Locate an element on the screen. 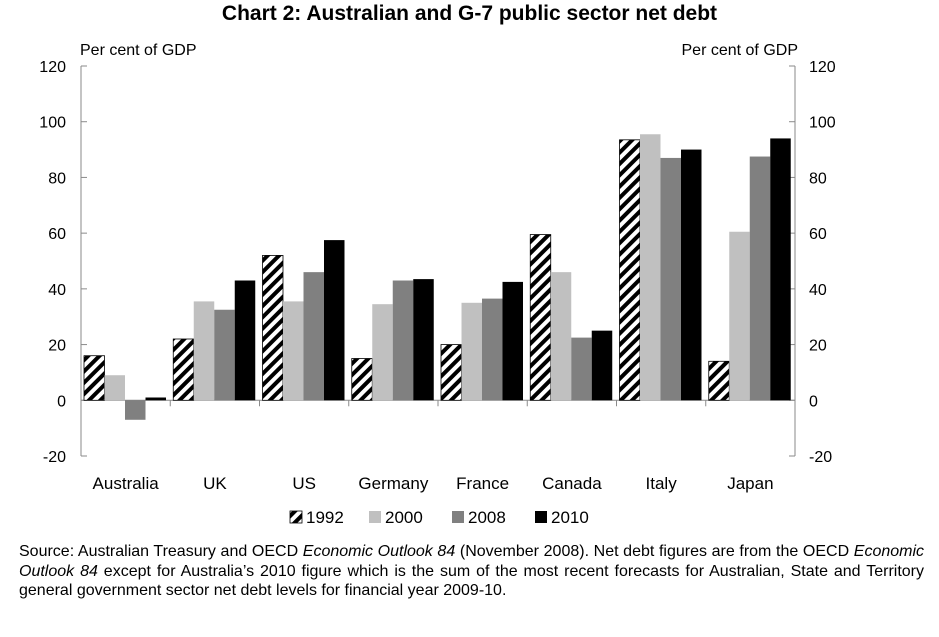 The image size is (939, 637). legend-label-2000: 2000 is located at coordinates (404, 517).